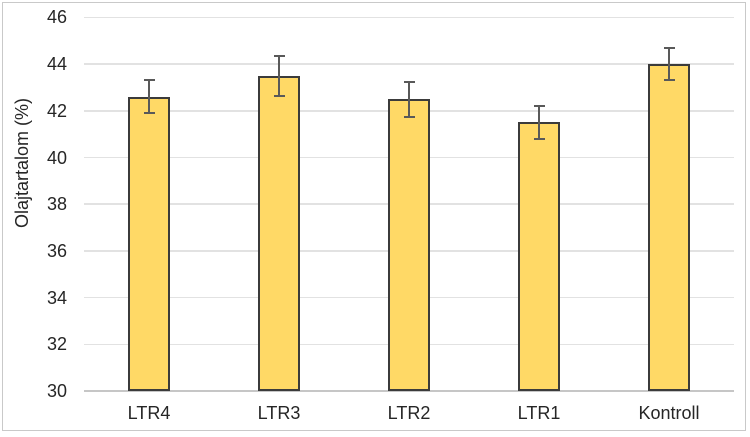 The height and width of the screenshot is (437, 750). What do you see at coordinates (56, 297) in the screenshot?
I see `y-tick-label: 34` at bounding box center [56, 297].